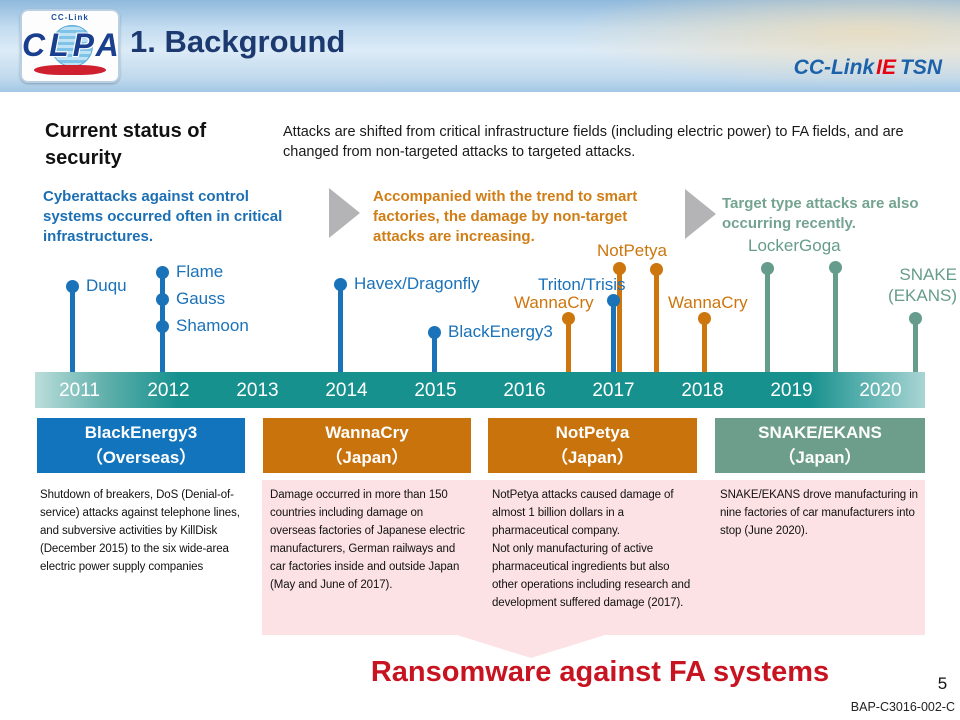  I want to click on clpa-logo: CC-Link CLPA, so click(70, 46).